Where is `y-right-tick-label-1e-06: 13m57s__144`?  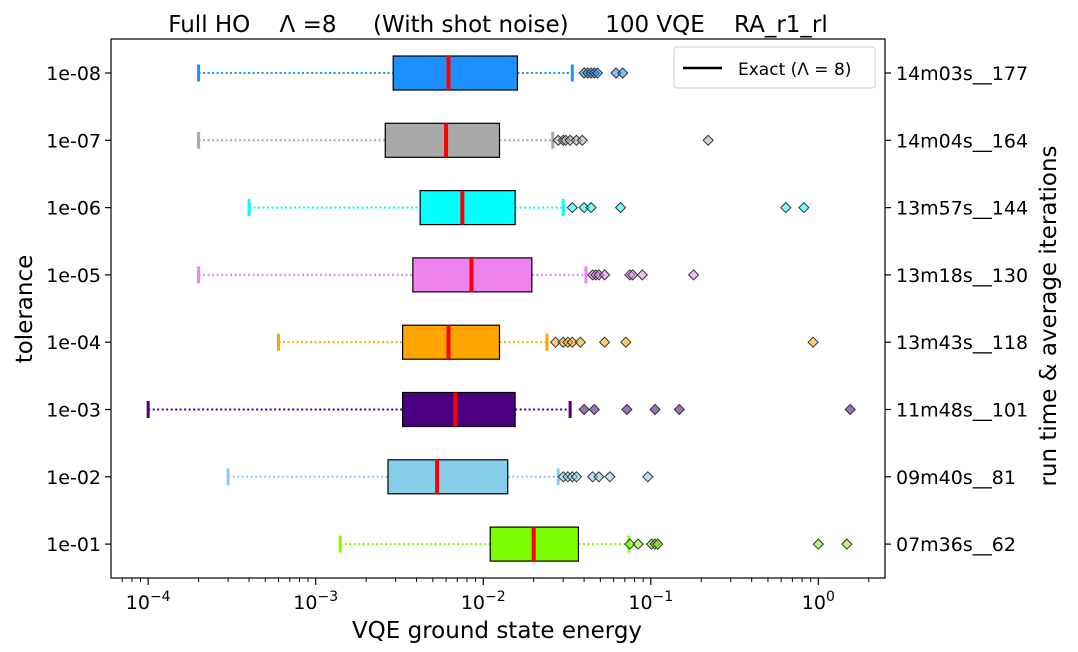
y-right-tick-label-1e-06: 13m57s__144 is located at coordinates (962, 209).